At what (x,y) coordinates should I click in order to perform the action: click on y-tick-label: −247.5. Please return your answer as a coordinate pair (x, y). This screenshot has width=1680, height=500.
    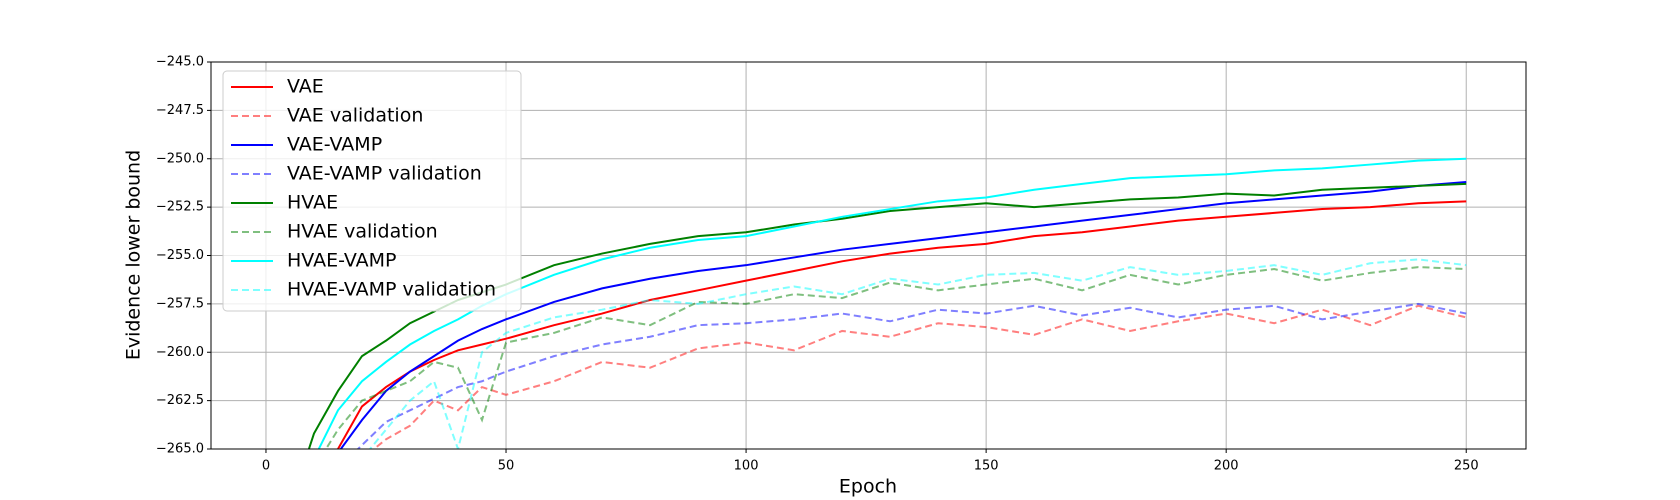
    Looking at the image, I should click on (180, 110).